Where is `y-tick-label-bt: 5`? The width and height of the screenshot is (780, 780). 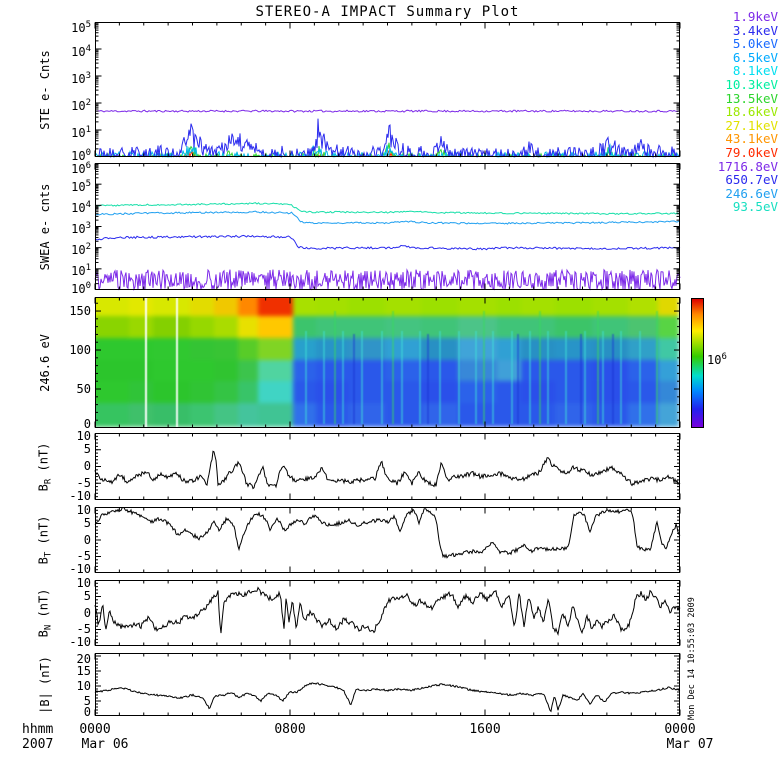 y-tick-label-bt: 5 is located at coordinates (87, 523).